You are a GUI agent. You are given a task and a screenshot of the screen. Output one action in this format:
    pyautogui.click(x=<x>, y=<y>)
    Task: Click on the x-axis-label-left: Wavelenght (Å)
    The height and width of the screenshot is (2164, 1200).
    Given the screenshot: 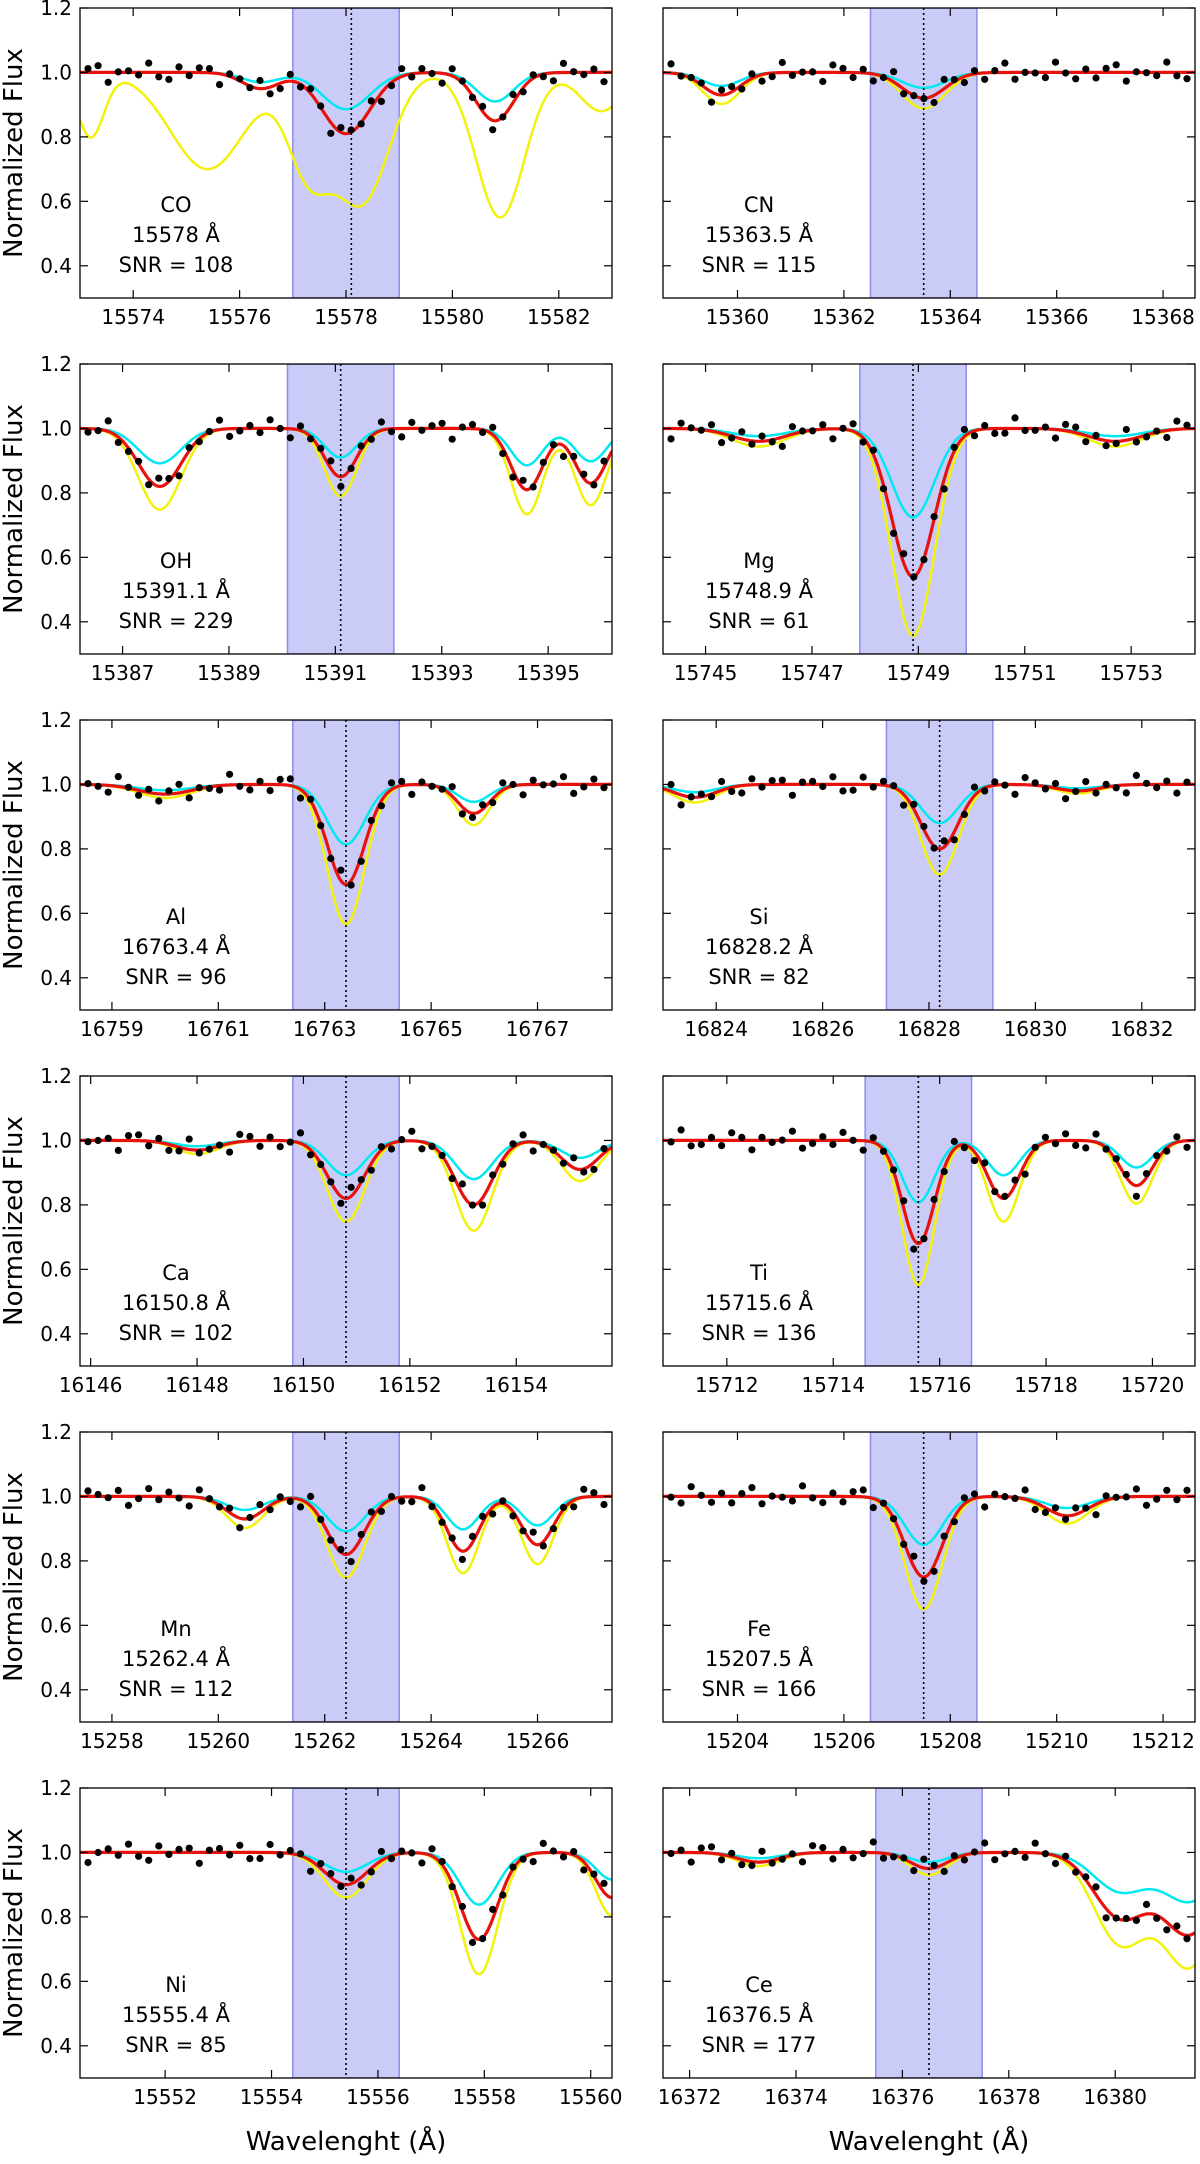 What is the action you would take?
    pyautogui.click(x=346, y=2141)
    